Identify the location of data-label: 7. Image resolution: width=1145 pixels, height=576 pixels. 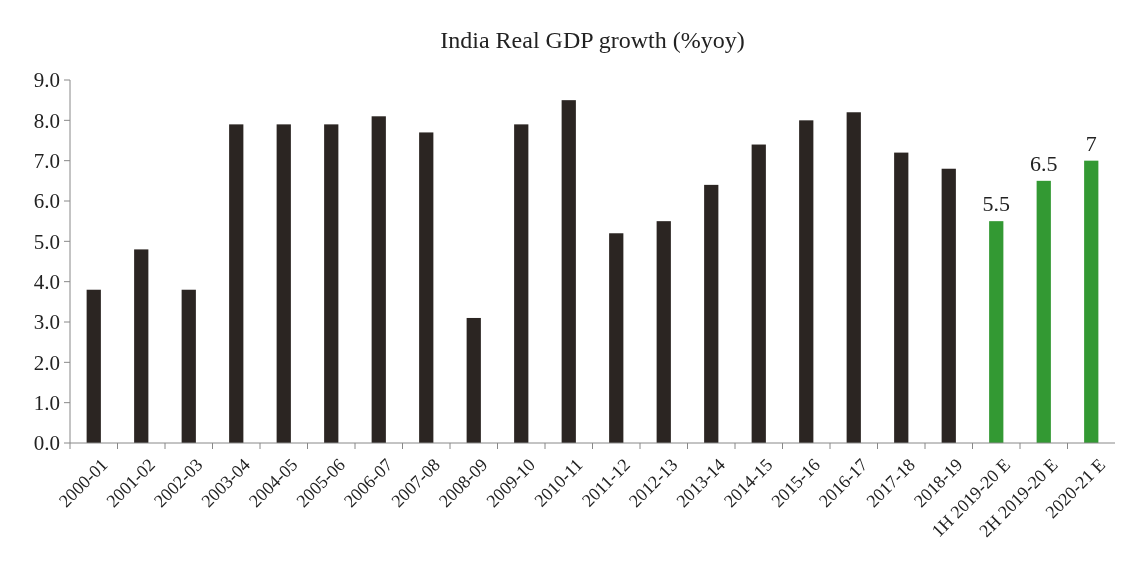
(1091, 143).